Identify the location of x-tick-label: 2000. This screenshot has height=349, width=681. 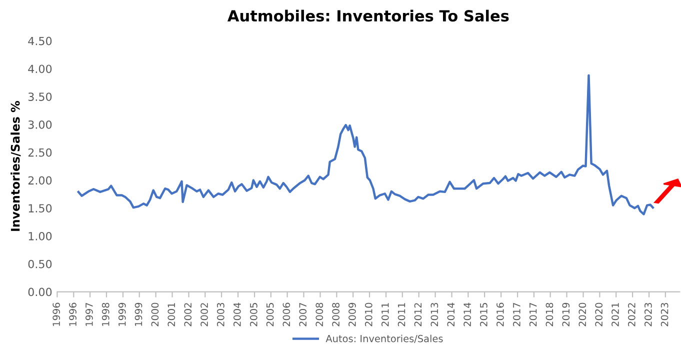
(155, 314).